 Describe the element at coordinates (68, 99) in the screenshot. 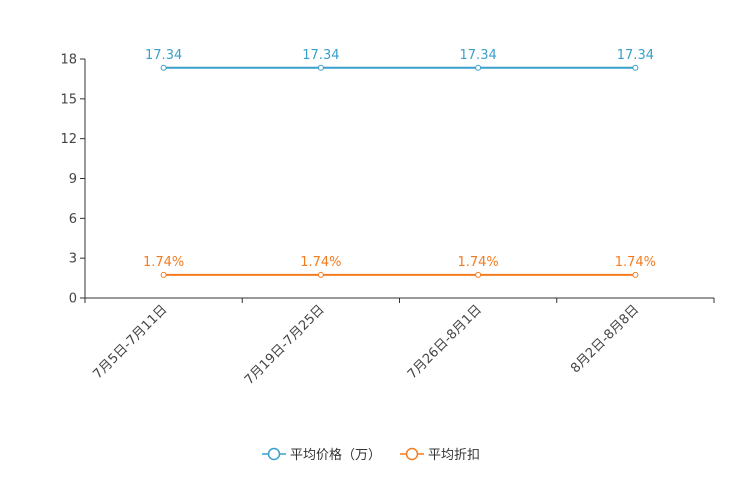

I see `y-tick-label: 15` at that location.